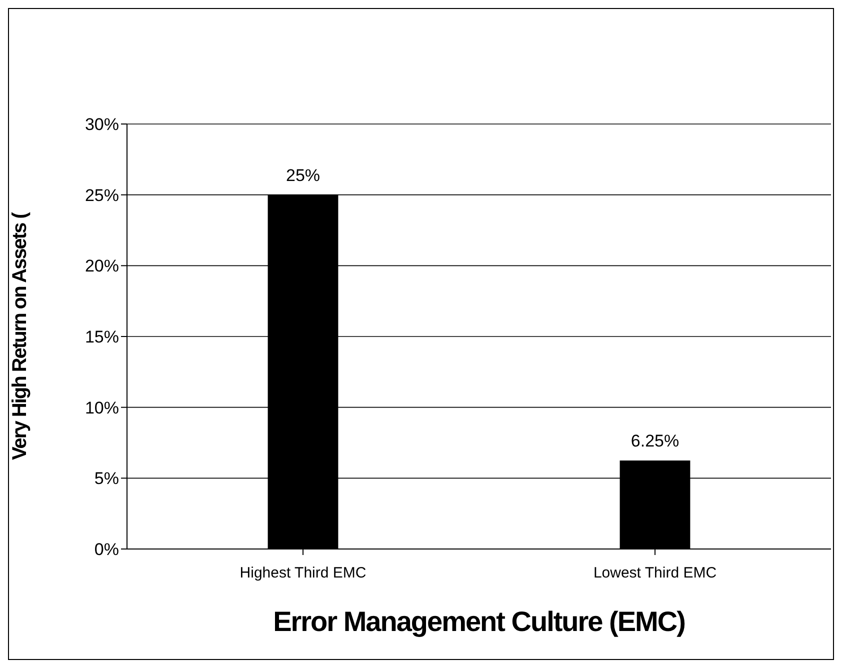 The width and height of the screenshot is (842, 668). What do you see at coordinates (655, 573) in the screenshot?
I see `x-tick-label: Lowest Third EMC` at bounding box center [655, 573].